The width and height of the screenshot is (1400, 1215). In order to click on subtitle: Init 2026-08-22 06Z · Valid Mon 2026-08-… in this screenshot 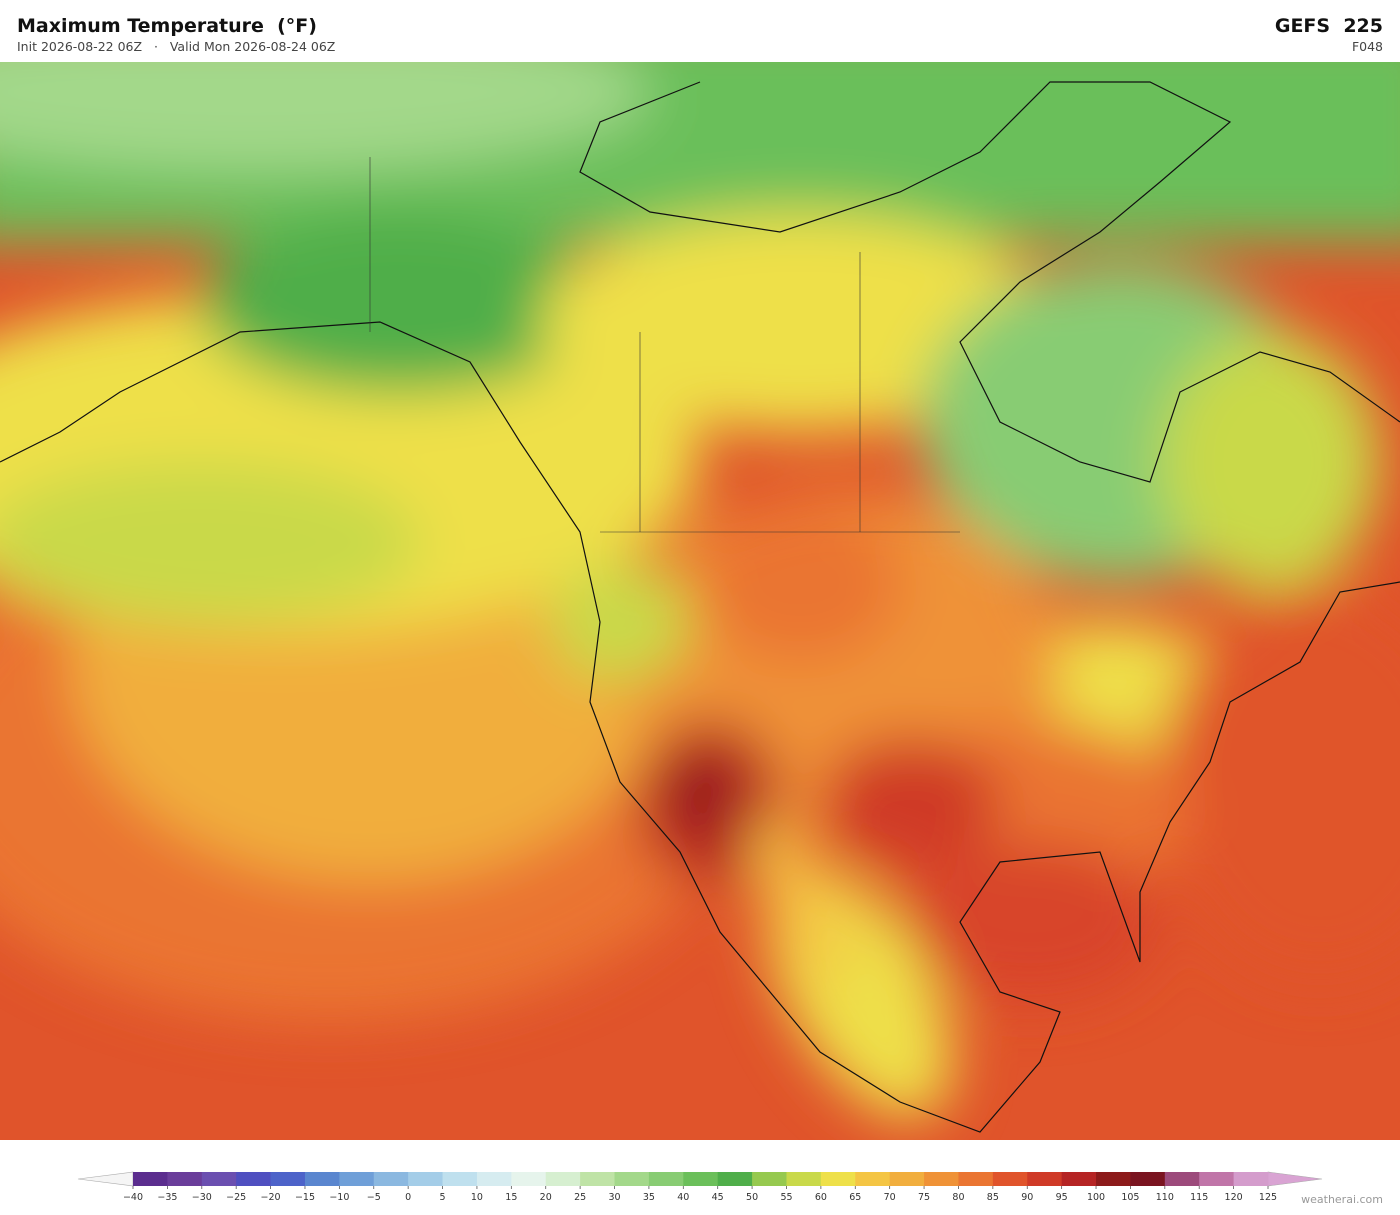, I will do `click(176, 46)`.